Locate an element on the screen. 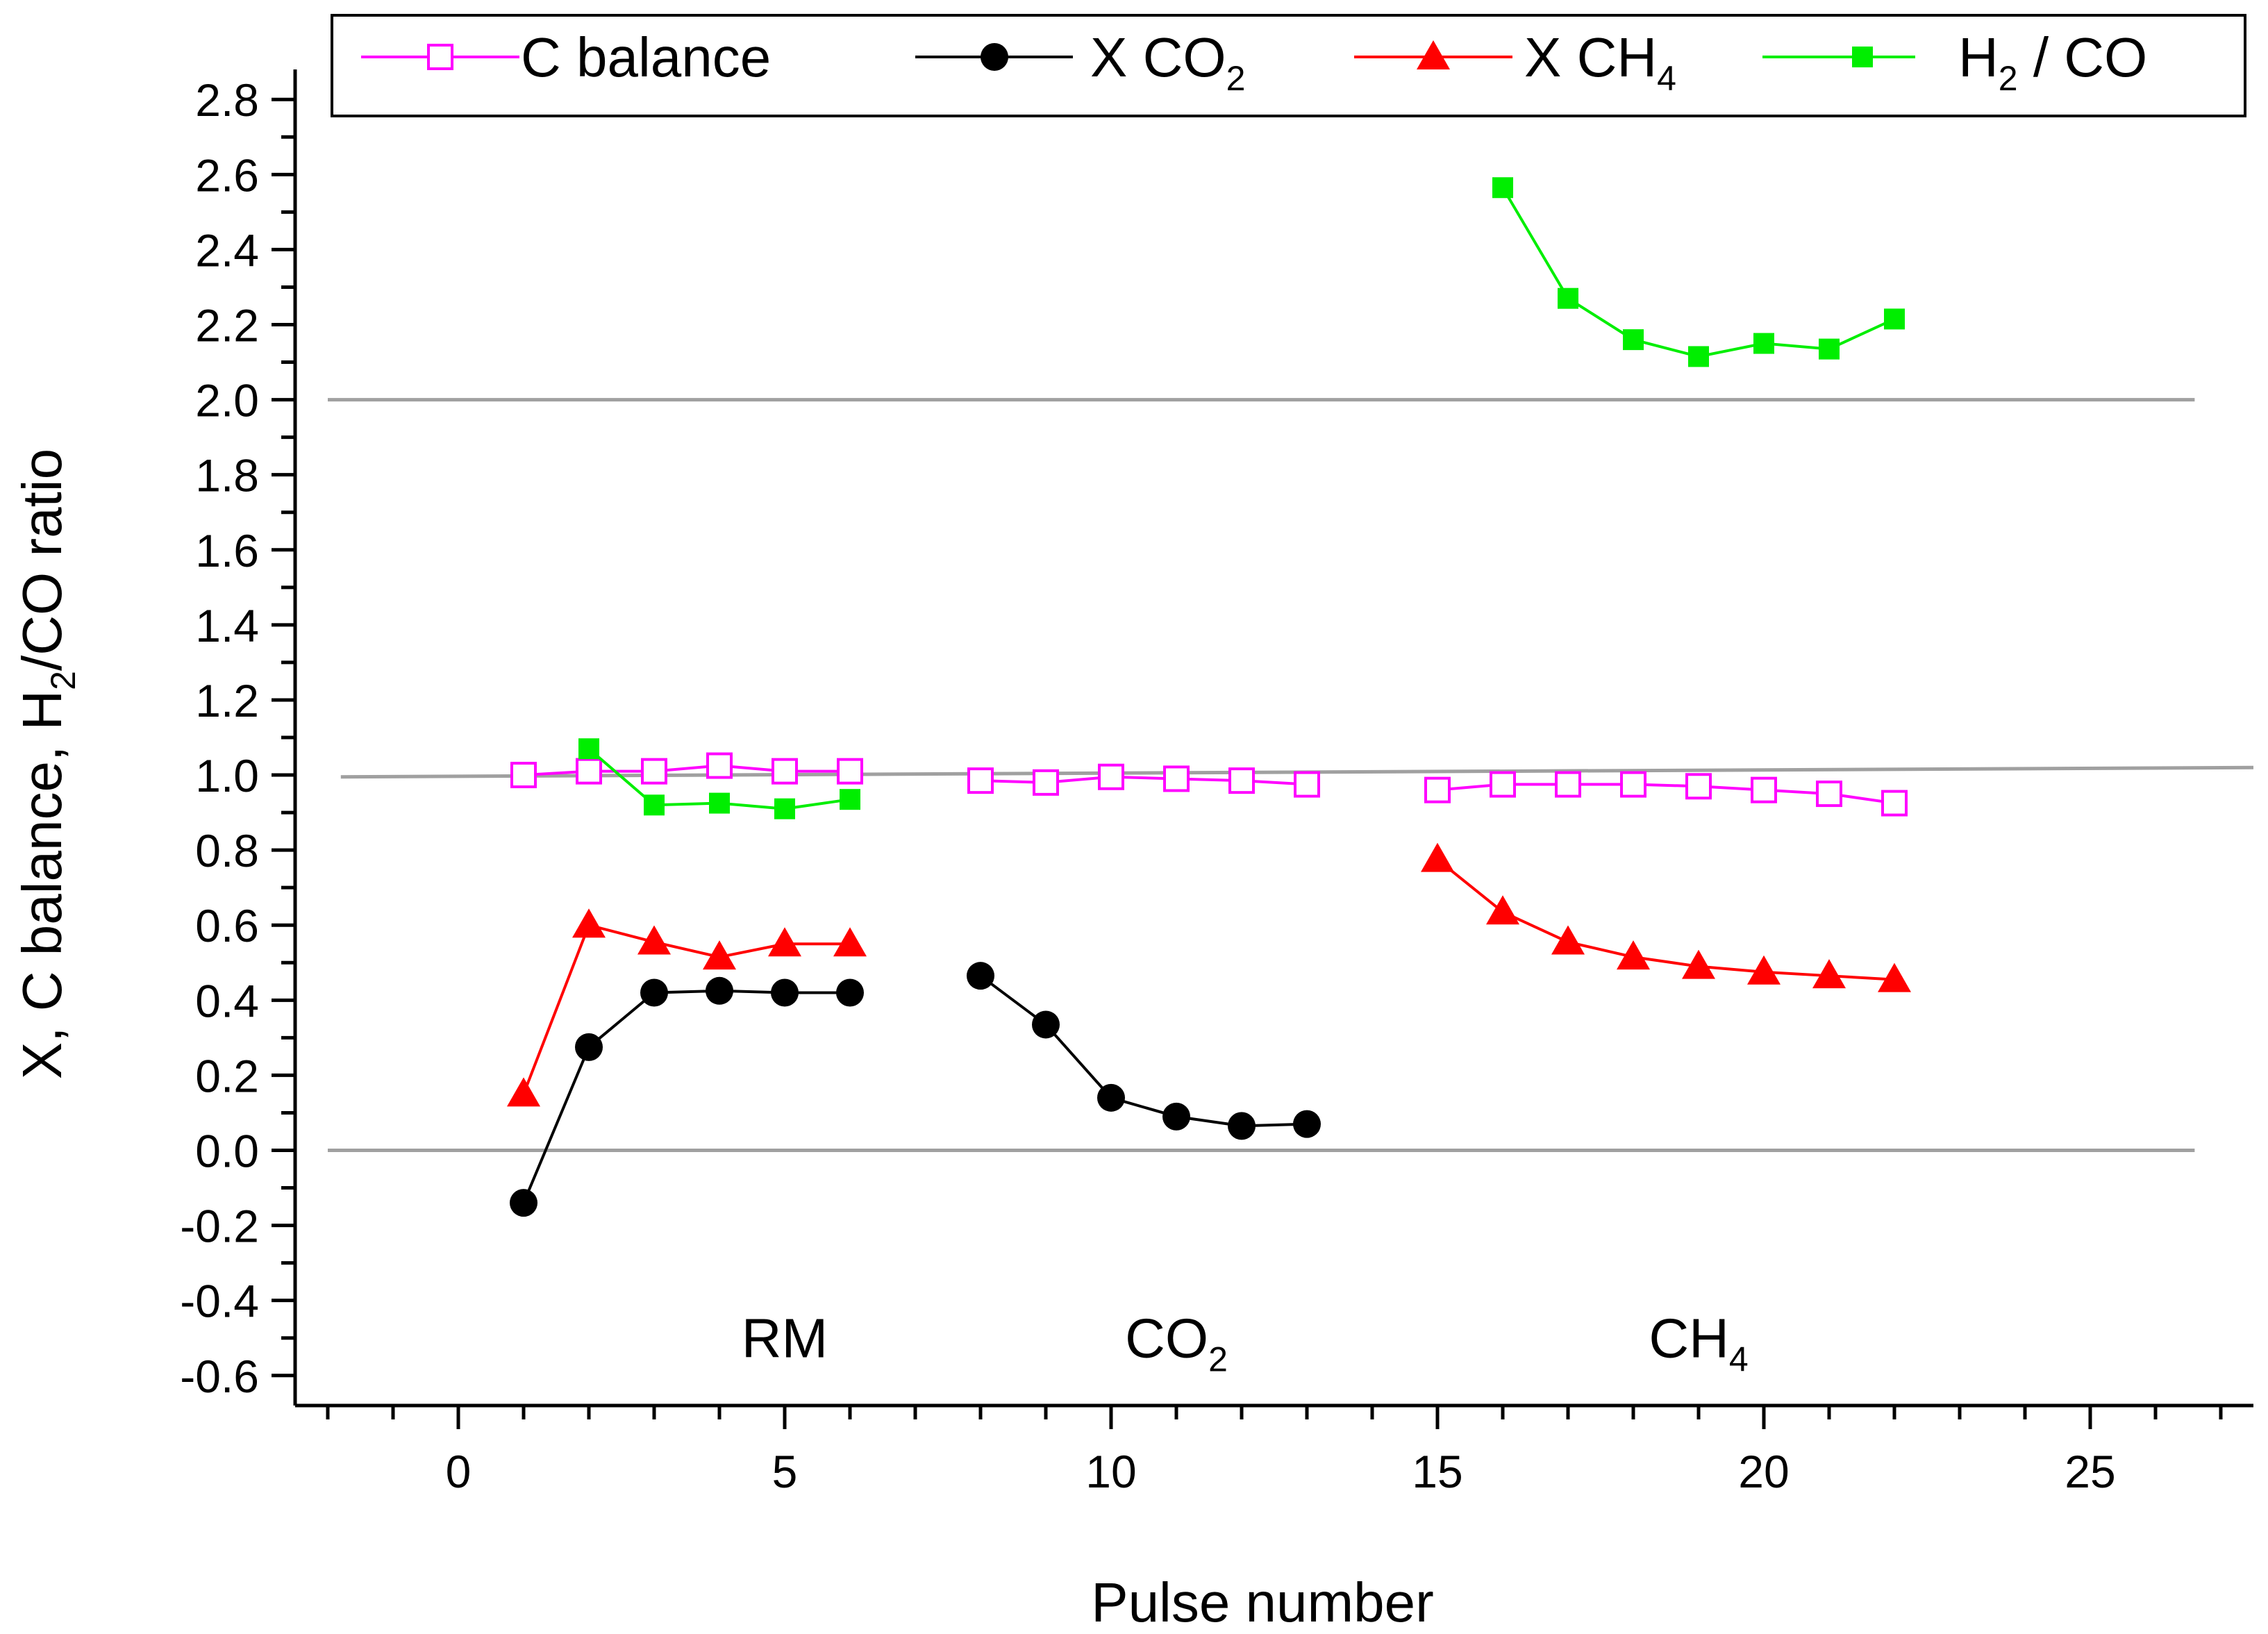 The height and width of the screenshot is (1634, 2268). region-label-main: RM is located at coordinates (785, 1338).